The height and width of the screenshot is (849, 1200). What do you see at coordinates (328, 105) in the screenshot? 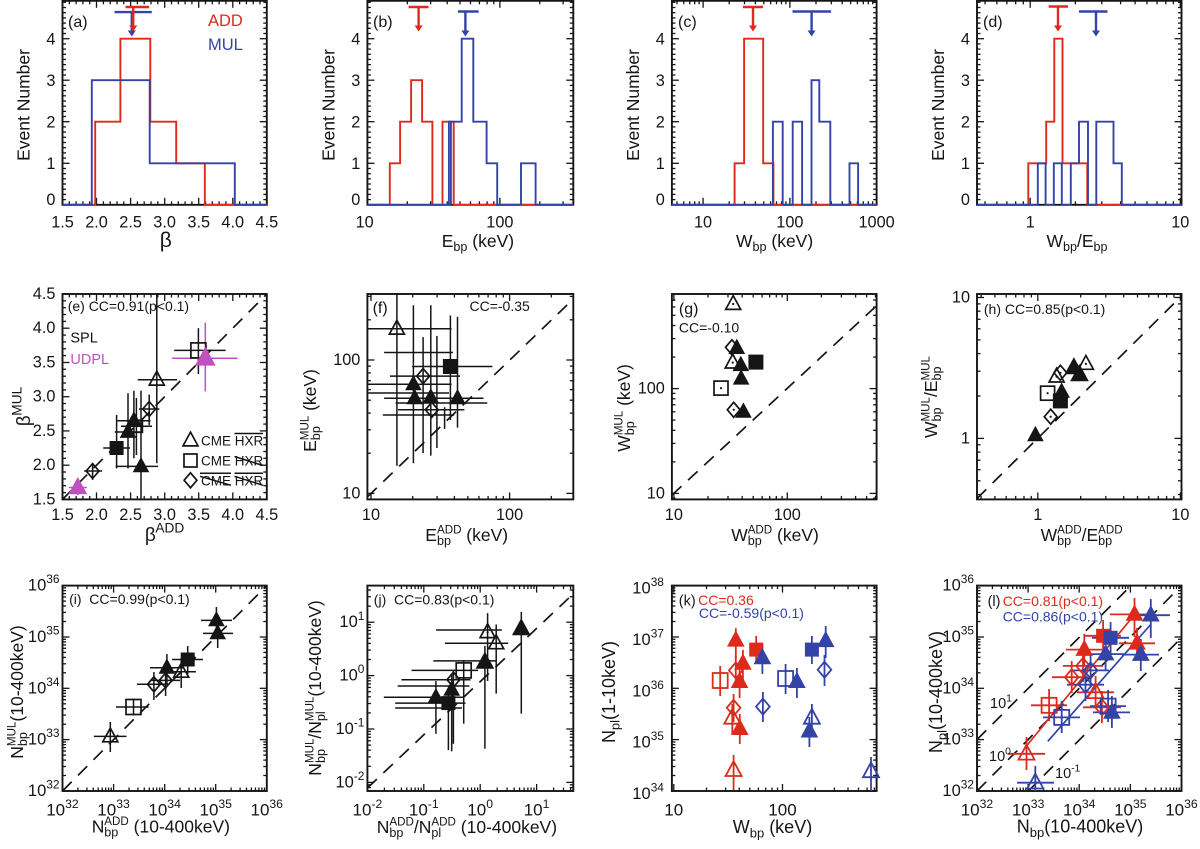
I see `svg-text: Event Number` at bounding box center [328, 105].